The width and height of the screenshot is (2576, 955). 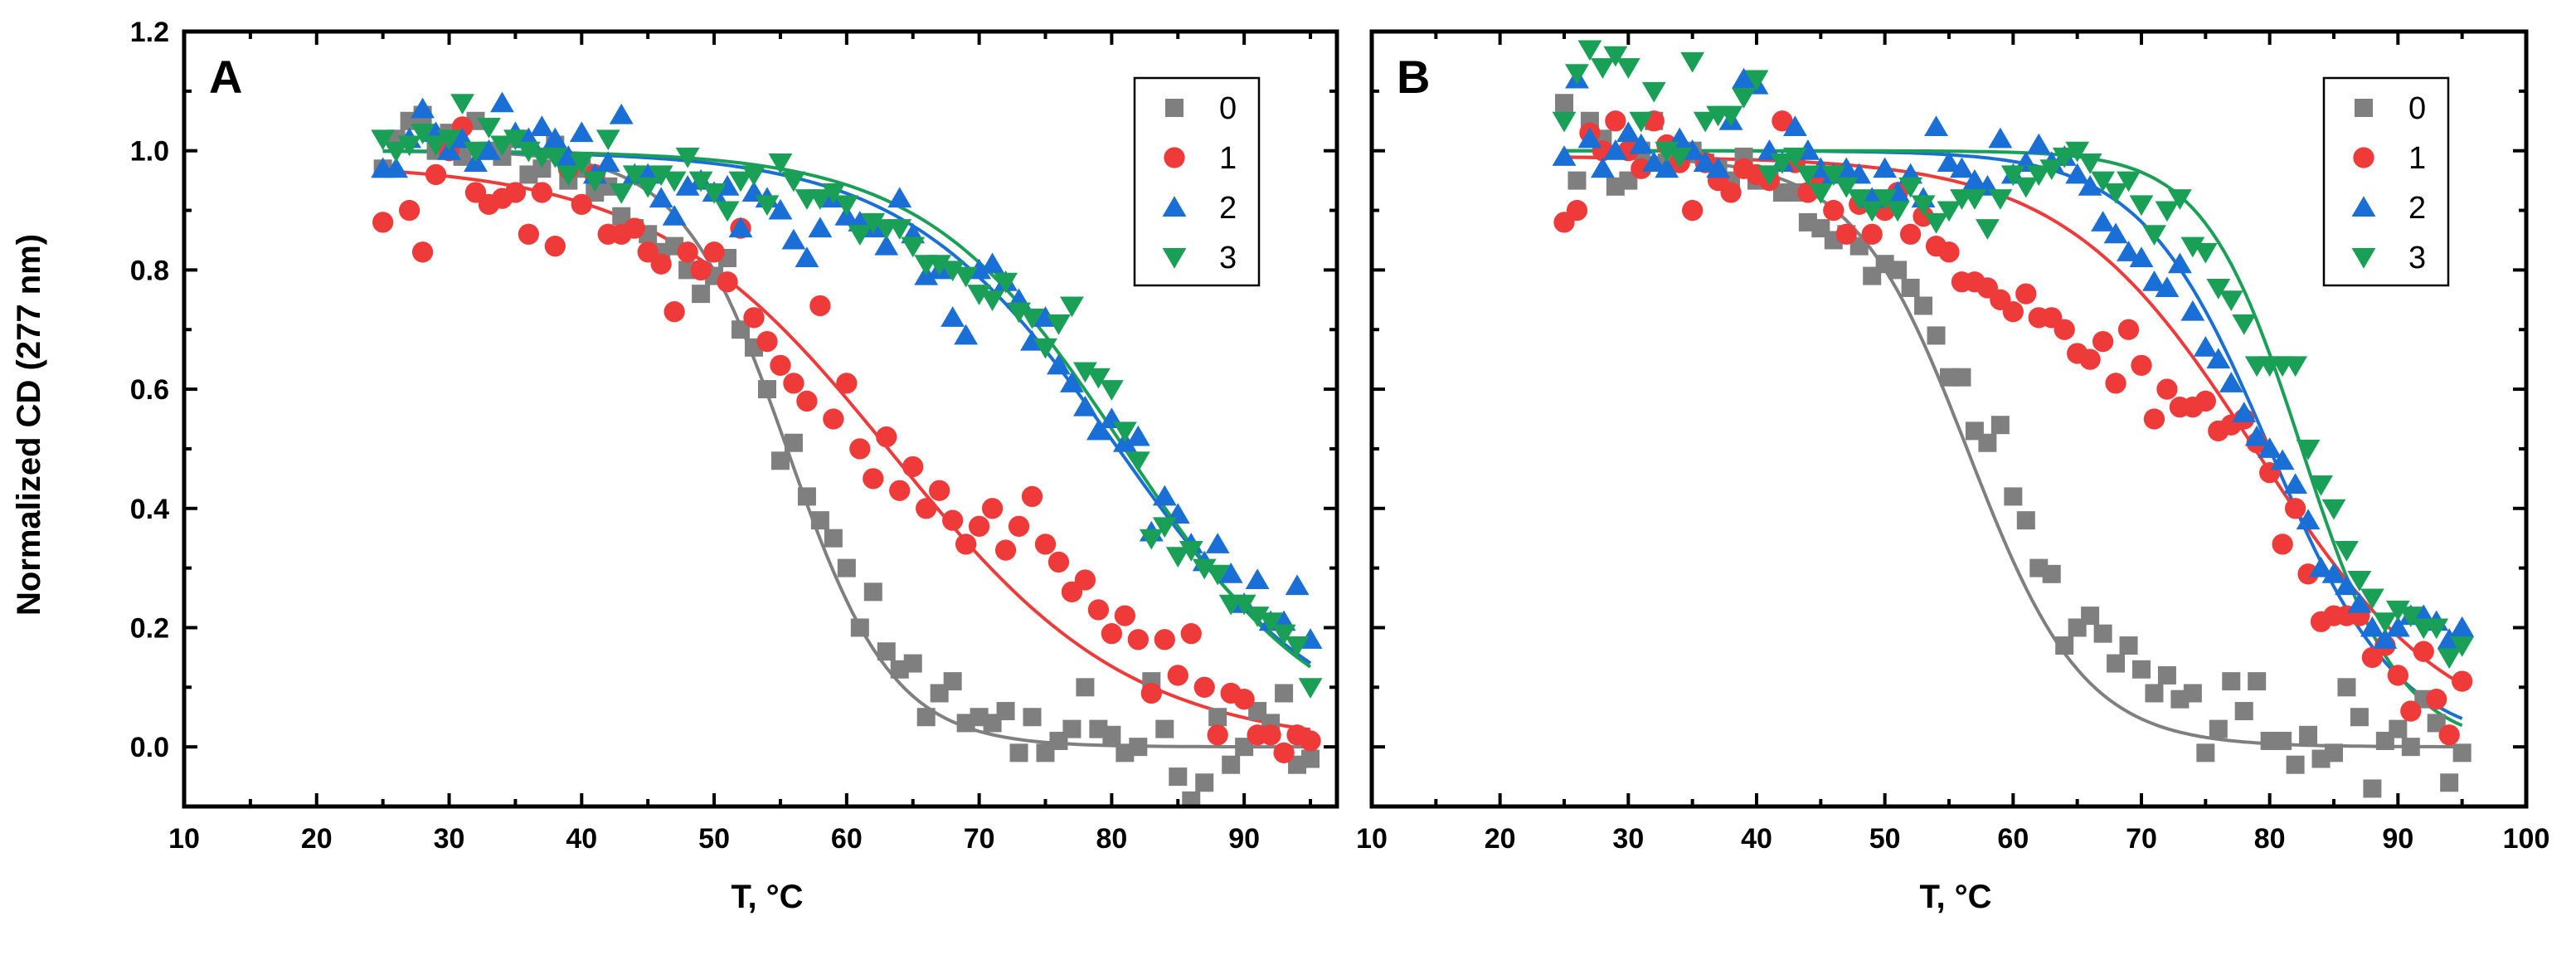 I want to click on x-tick-label: 50, so click(x=714, y=839).